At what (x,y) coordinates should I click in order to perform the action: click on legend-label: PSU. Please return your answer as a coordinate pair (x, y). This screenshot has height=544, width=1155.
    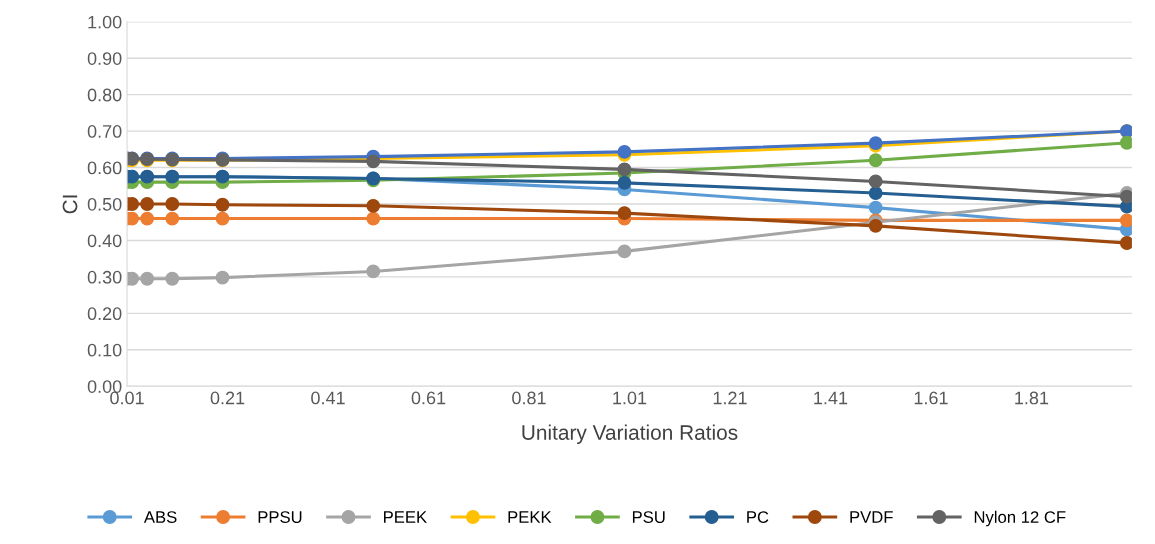
    Looking at the image, I should click on (648, 517).